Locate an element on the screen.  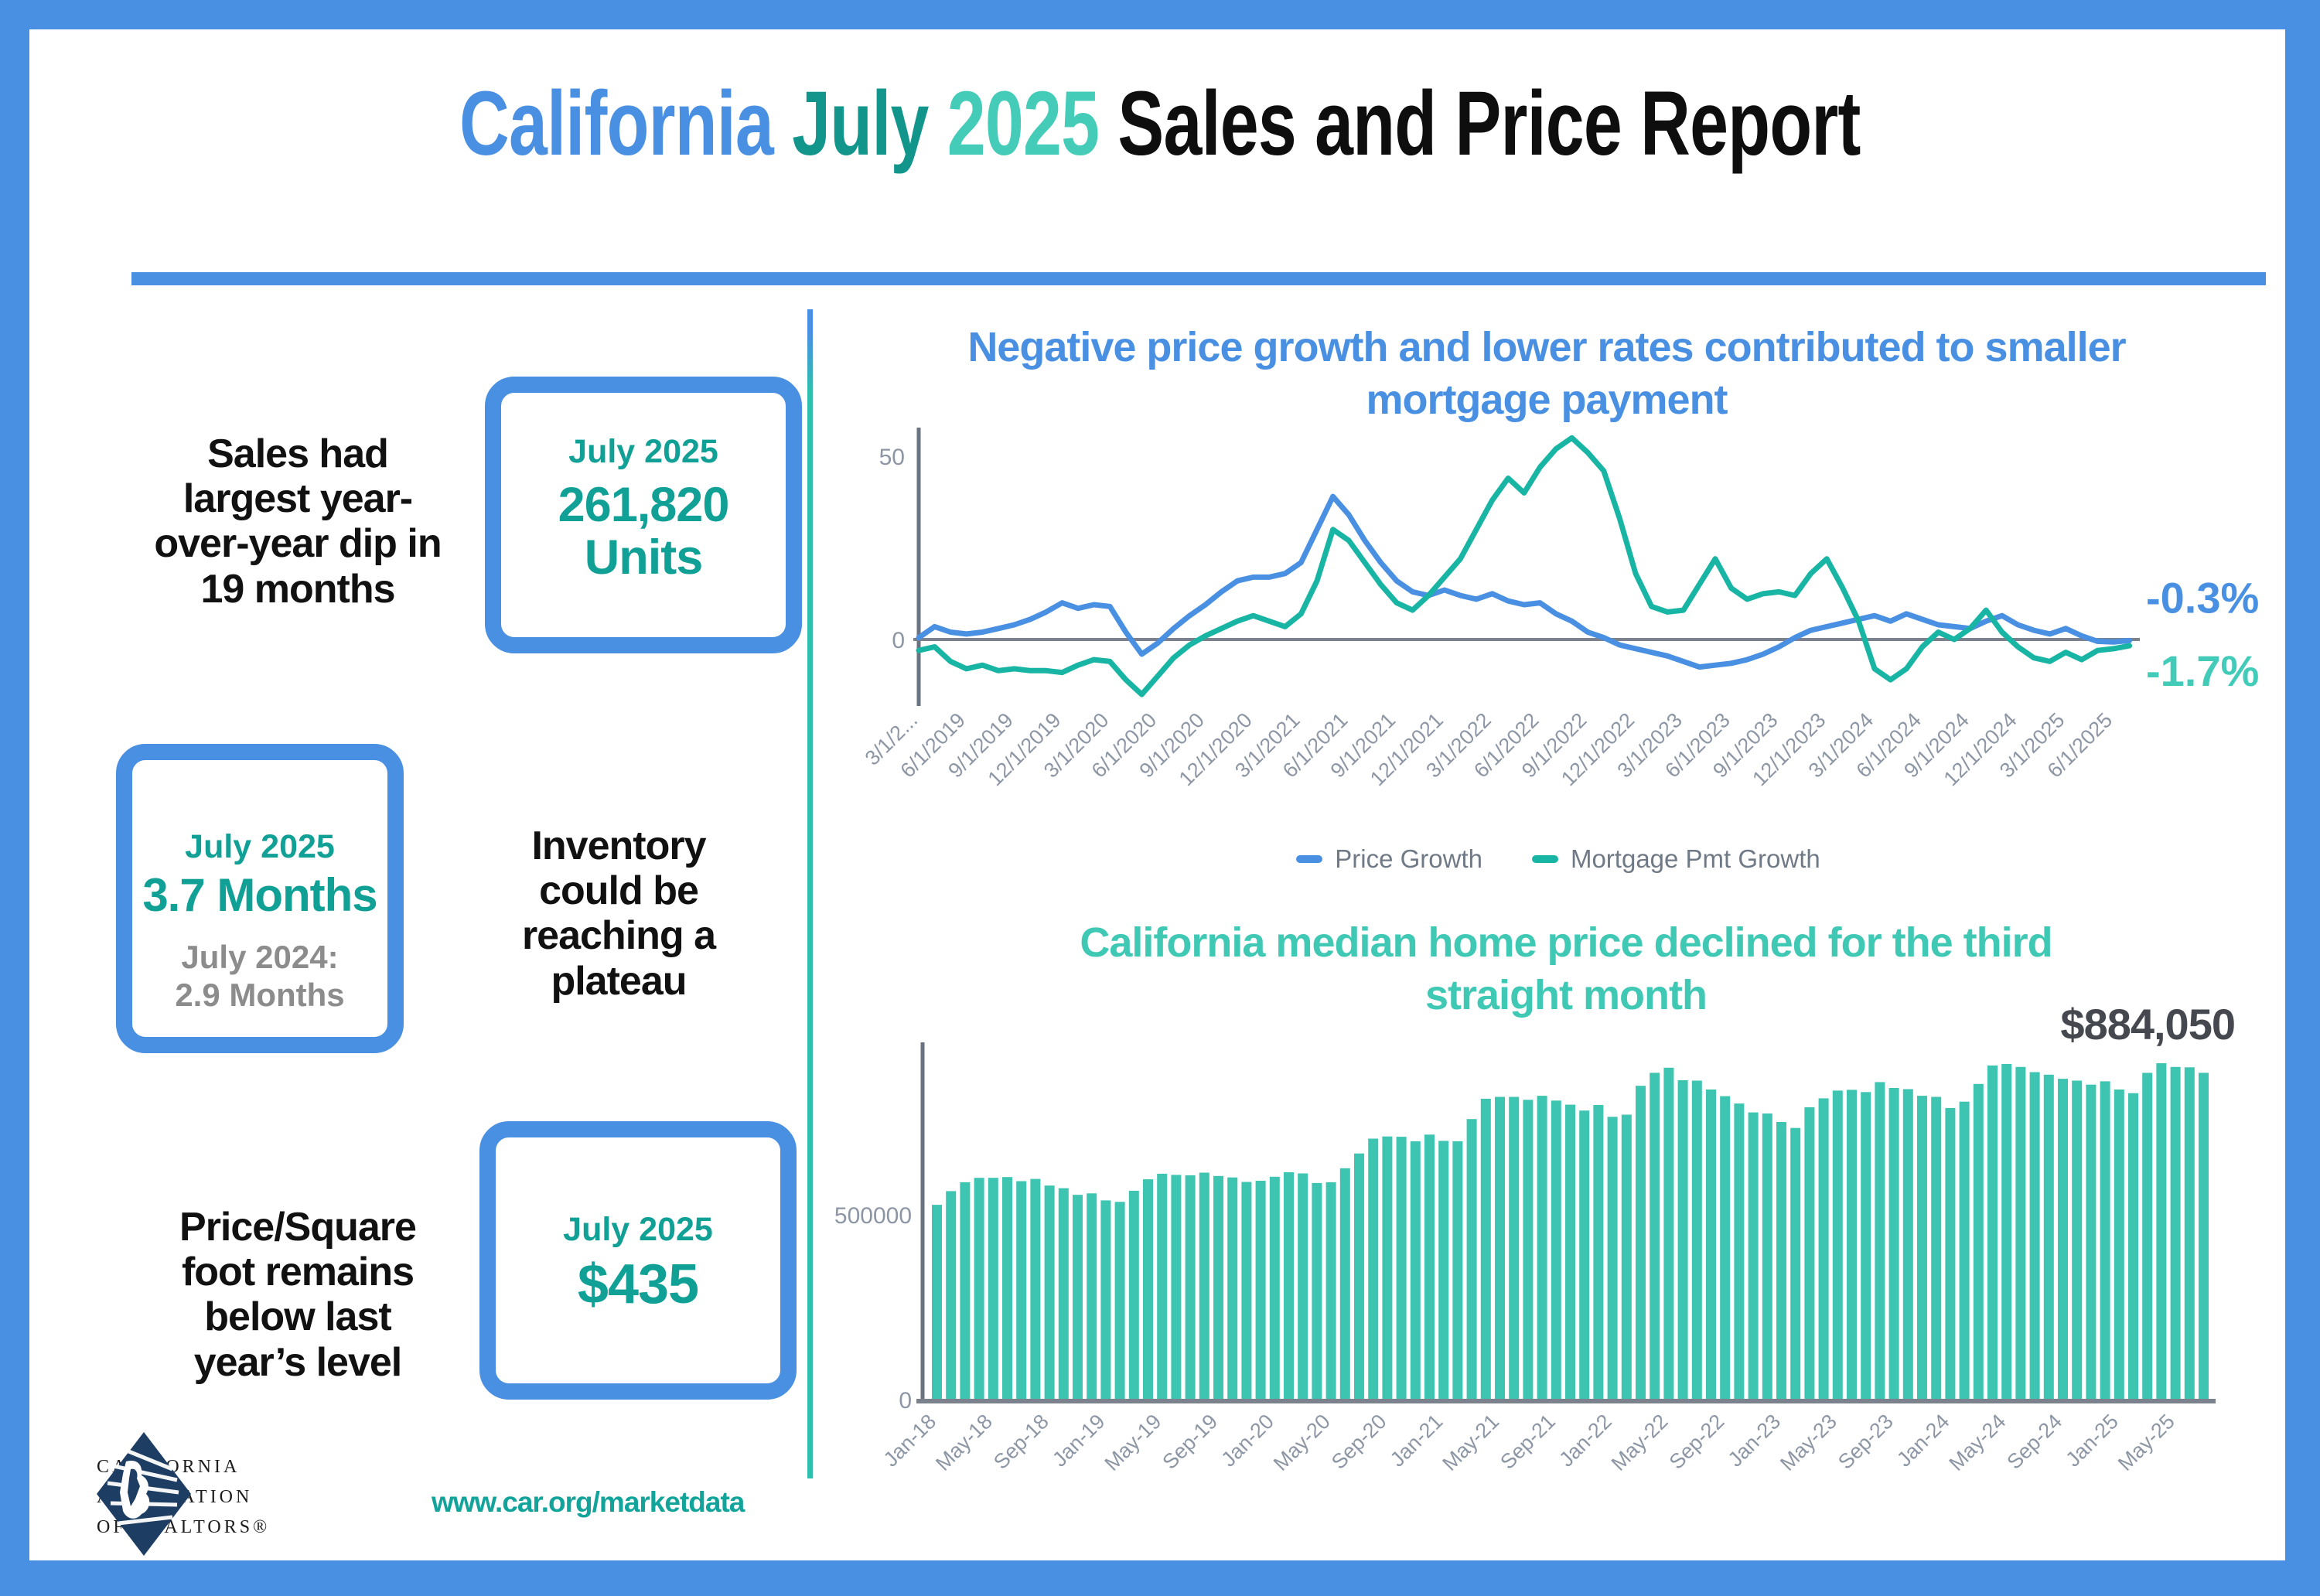
stat-sales-box-units: Units is located at coordinates (644, 557).